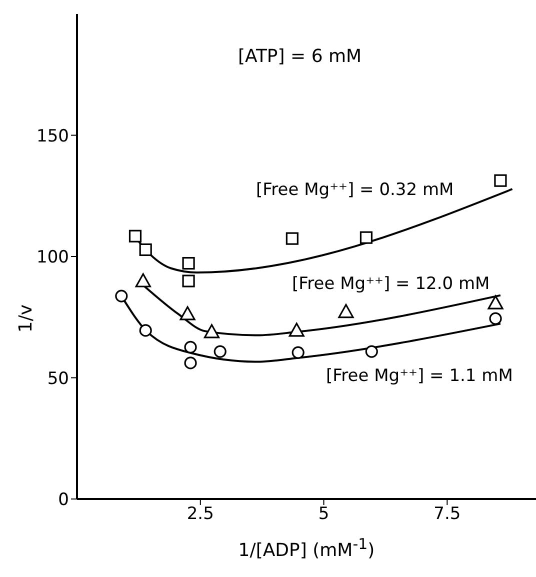  What do you see at coordinates (419, 376) in the screenshot?
I see `series-label: [Free Mg⁺⁺] = 1.1 mM` at bounding box center [419, 376].